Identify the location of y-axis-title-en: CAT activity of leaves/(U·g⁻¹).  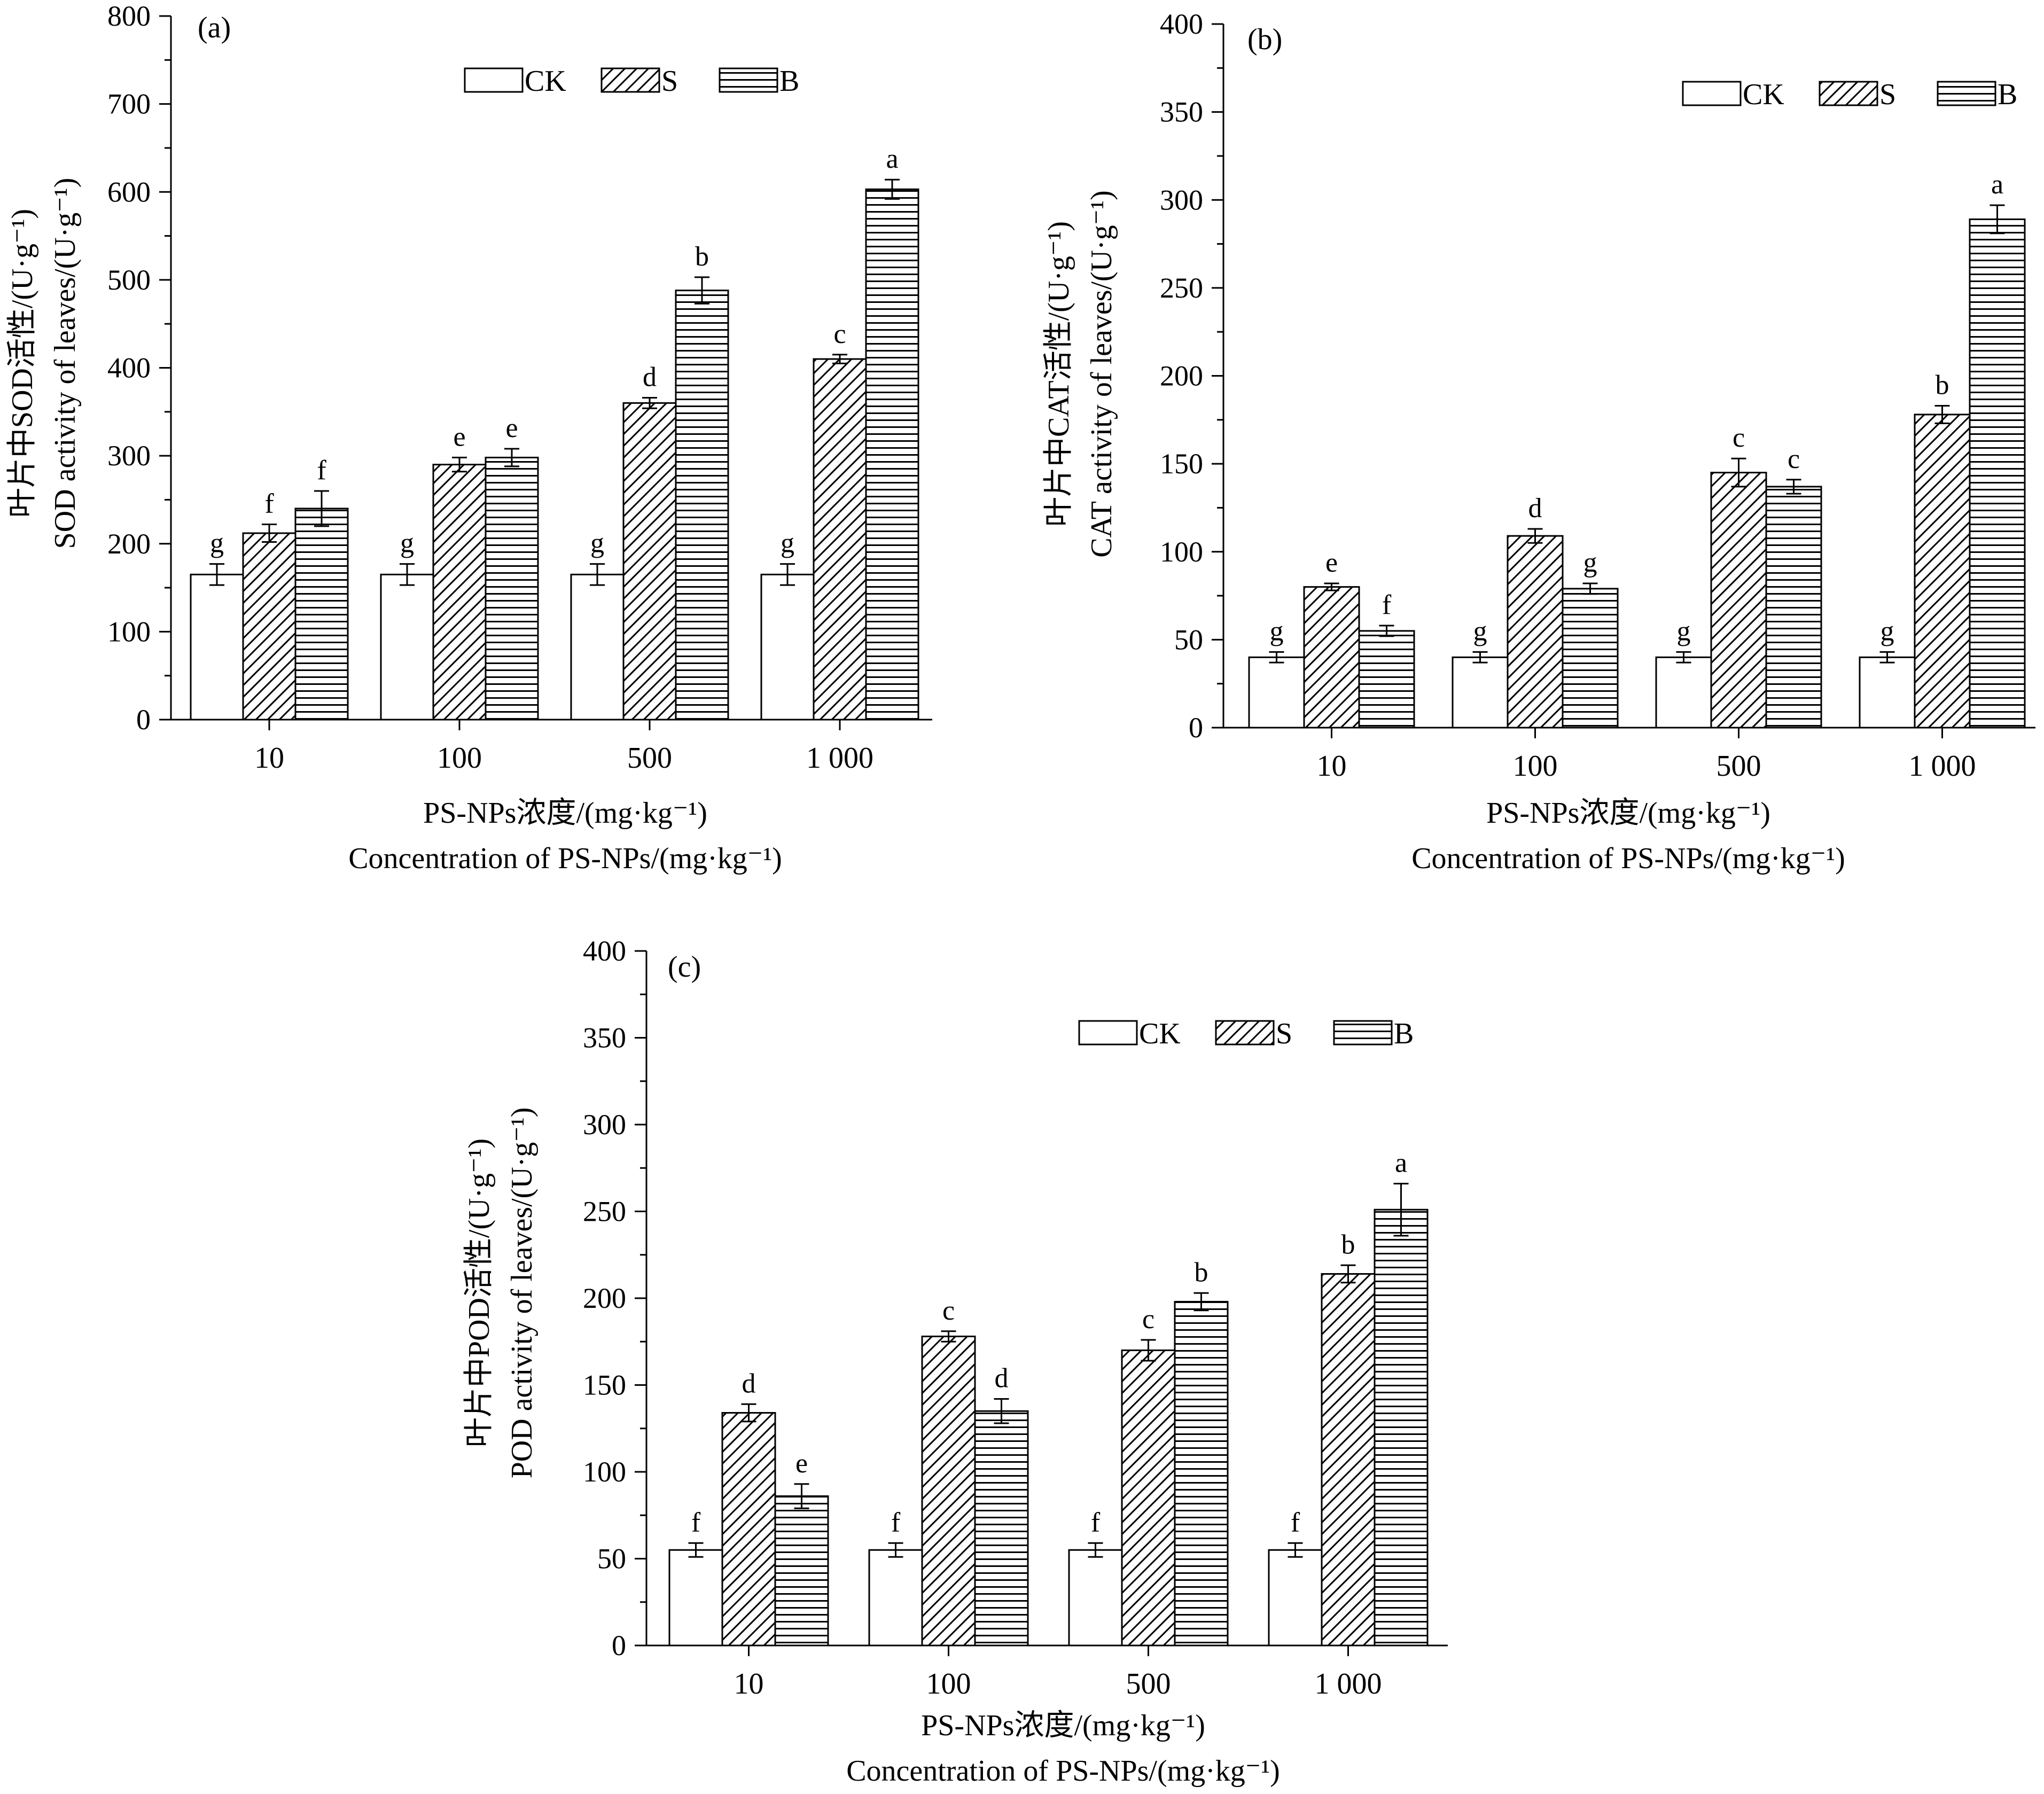
(1101, 374).